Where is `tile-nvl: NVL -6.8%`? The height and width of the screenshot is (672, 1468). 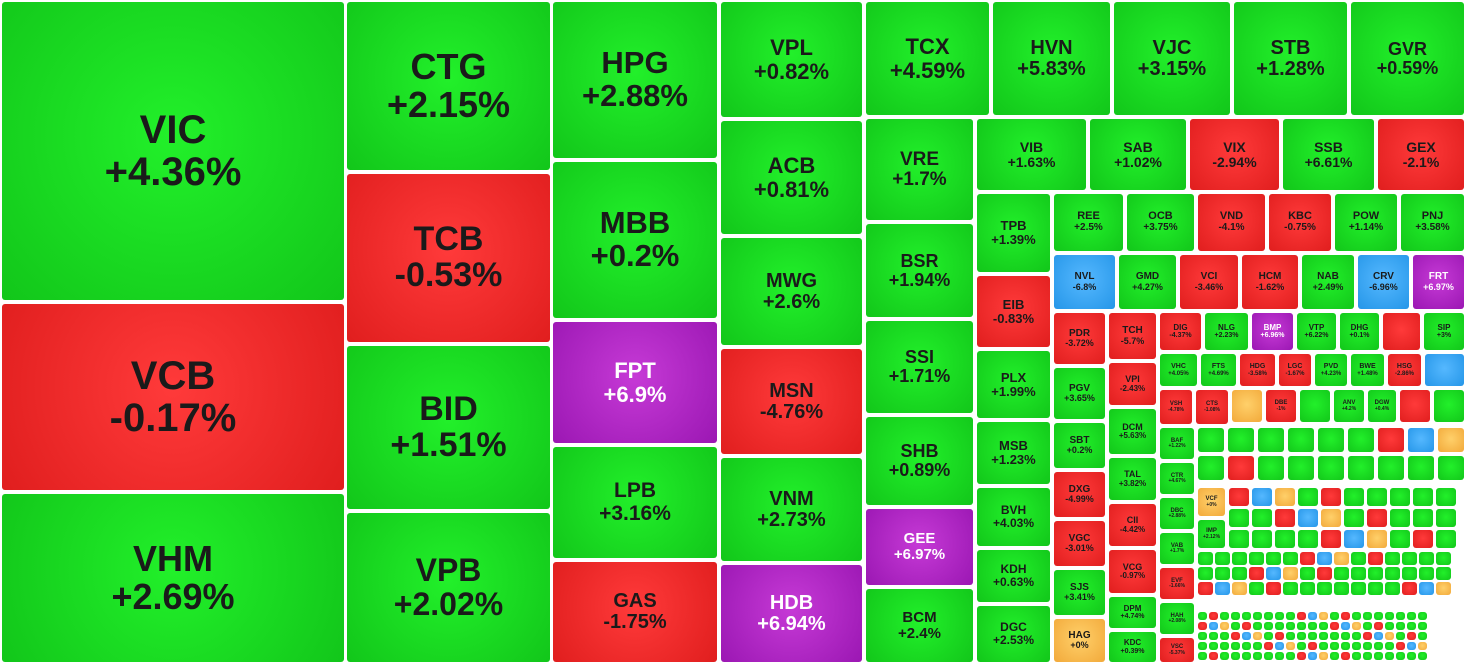
tile-nvl: NVL -6.8% is located at coordinates (1084, 282).